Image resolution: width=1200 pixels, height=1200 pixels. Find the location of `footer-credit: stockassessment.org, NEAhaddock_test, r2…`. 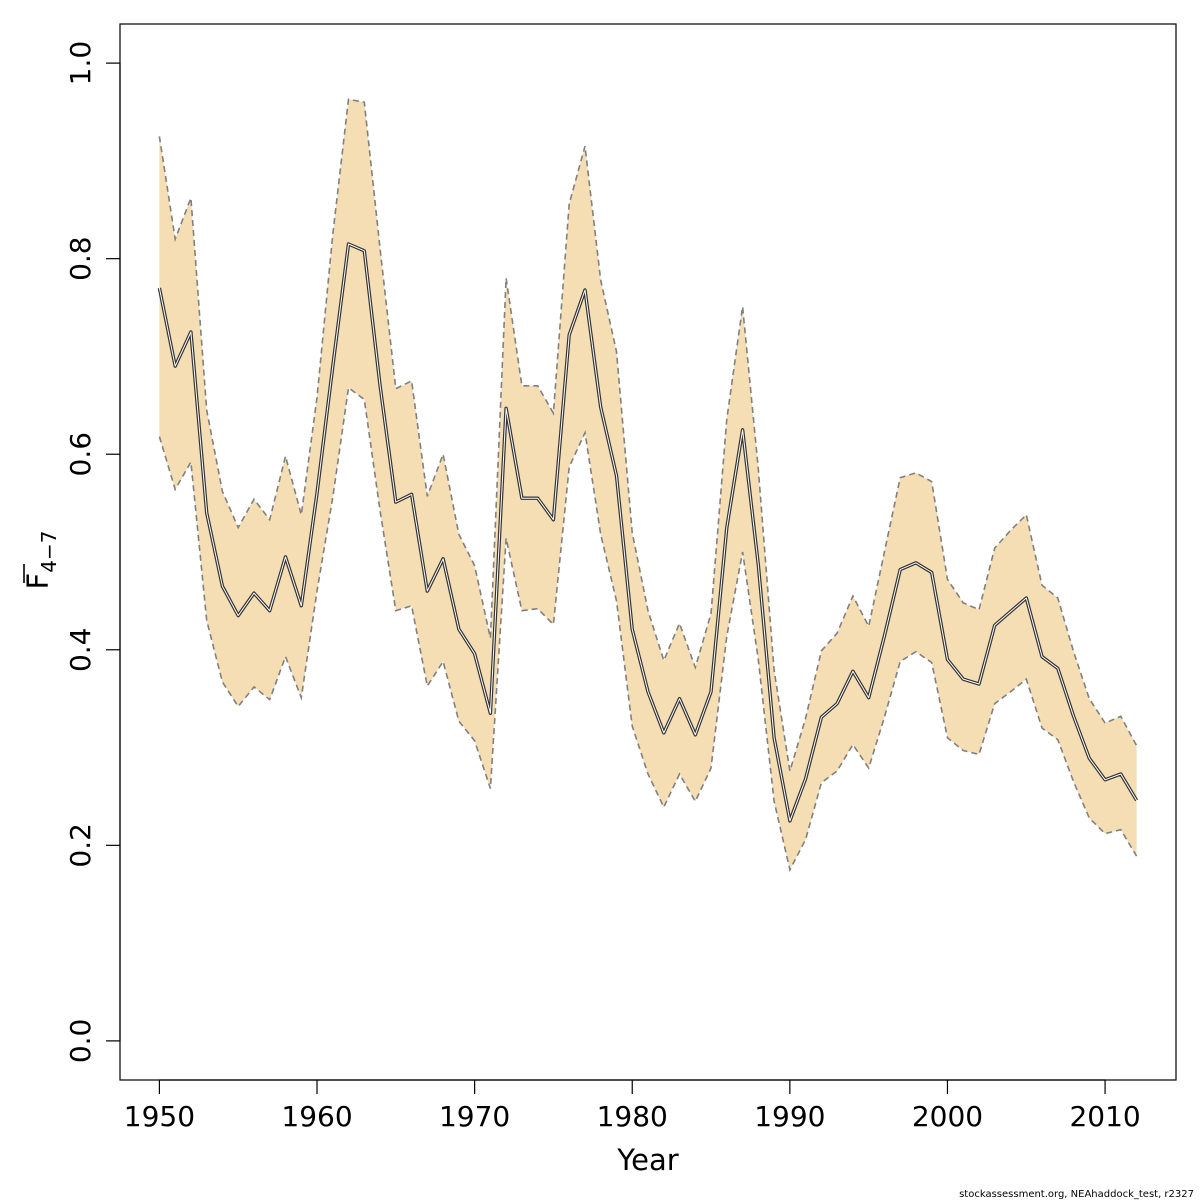

footer-credit: stockassessment.org, NEAhaddock_test, r2… is located at coordinates (1076, 1194).